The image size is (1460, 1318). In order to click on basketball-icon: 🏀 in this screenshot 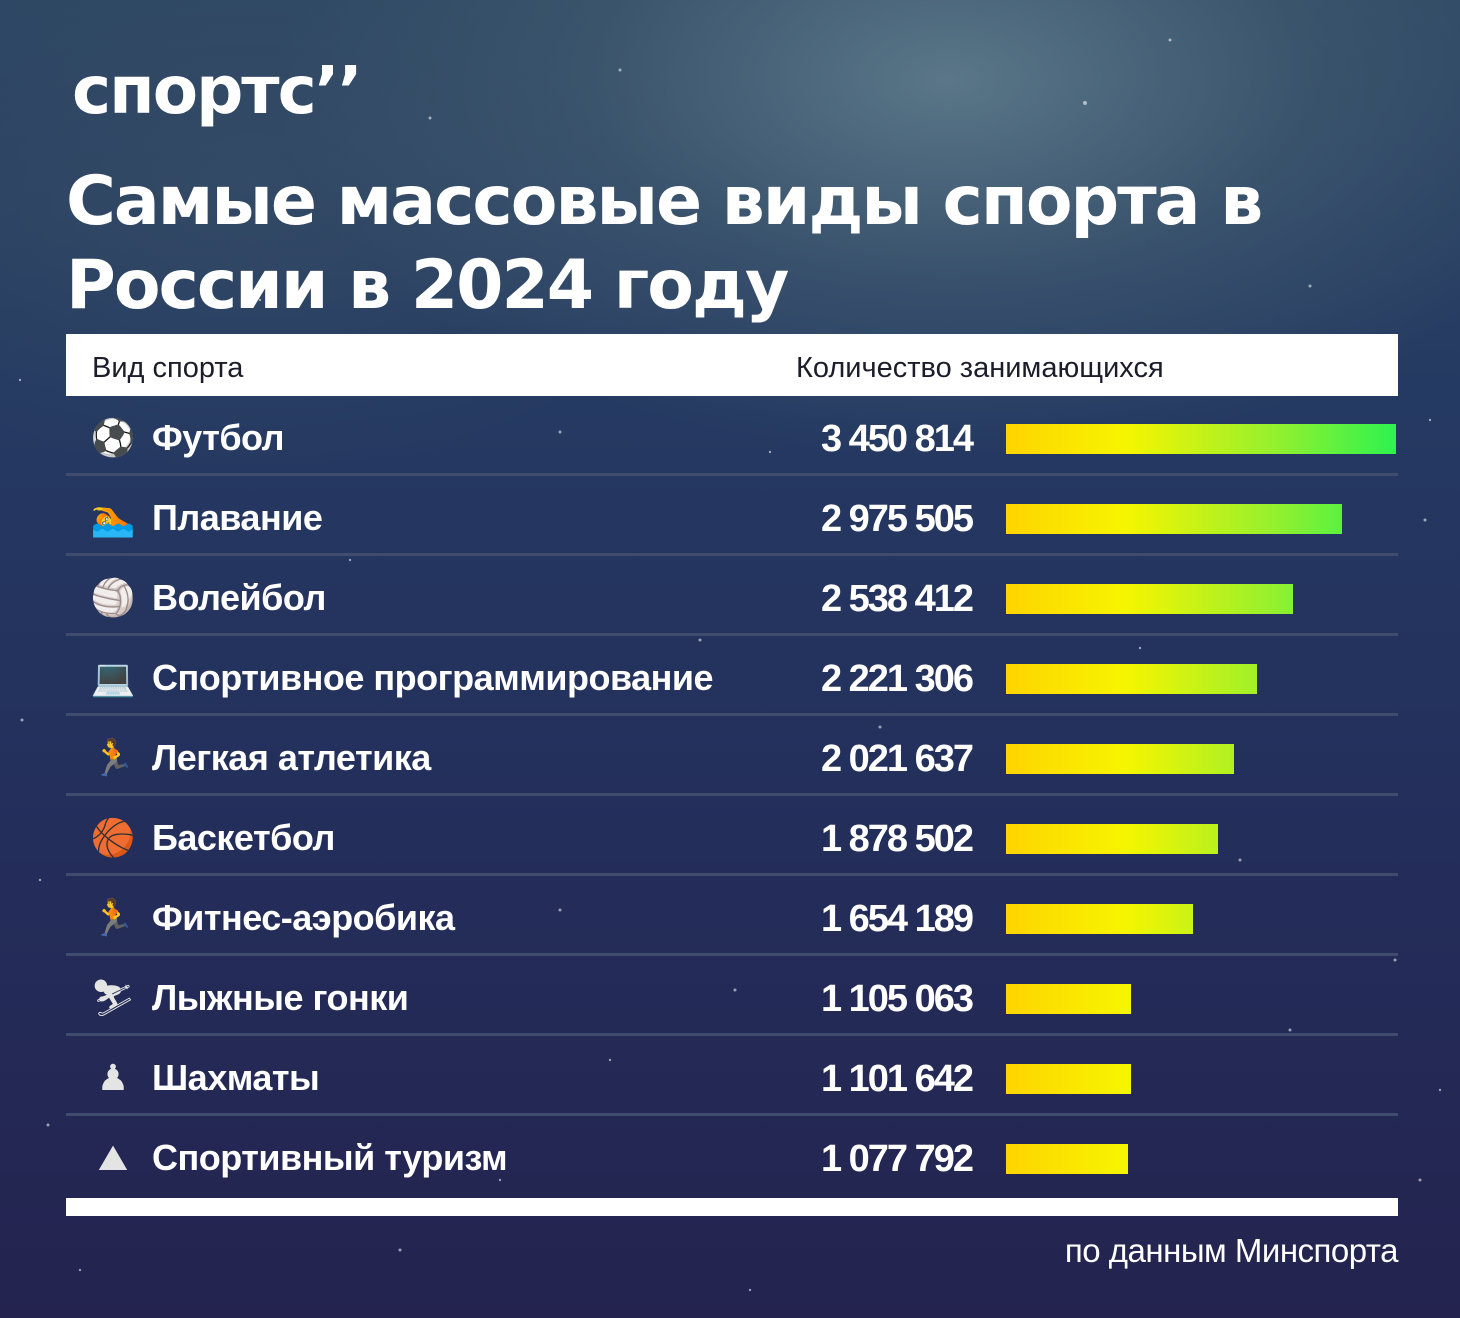, I will do `click(113, 838)`.